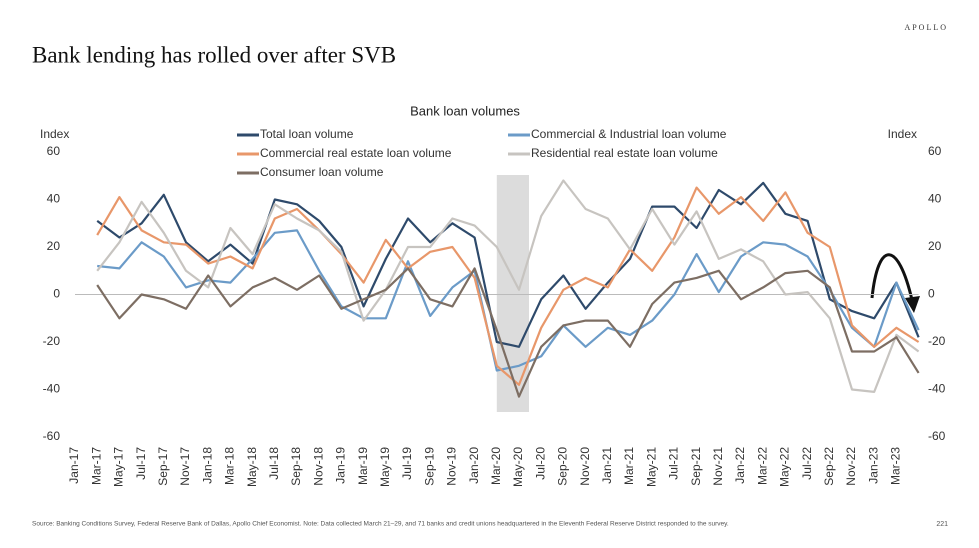 This screenshot has height=548, width=979. I want to click on x-tick-label: May-22, so click(785, 467).